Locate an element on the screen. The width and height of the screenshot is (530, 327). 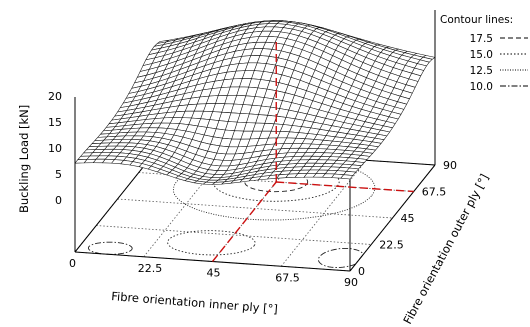
x-tick-label-0: 0 is located at coordinates (72, 263).